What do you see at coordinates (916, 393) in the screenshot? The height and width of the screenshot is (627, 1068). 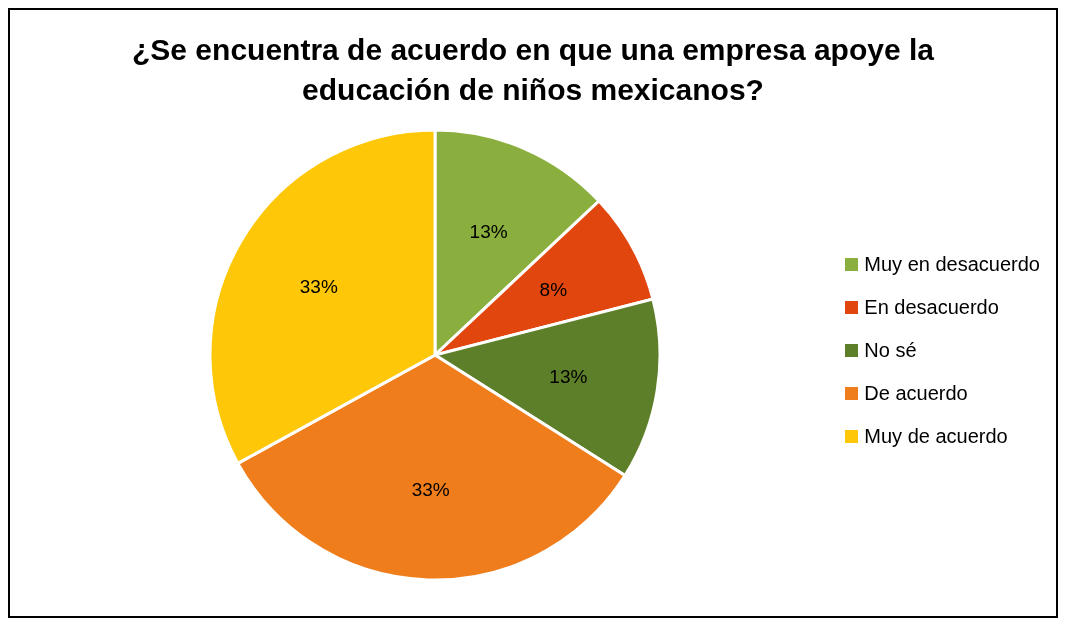 I see `legend-label: De acuerdo` at bounding box center [916, 393].